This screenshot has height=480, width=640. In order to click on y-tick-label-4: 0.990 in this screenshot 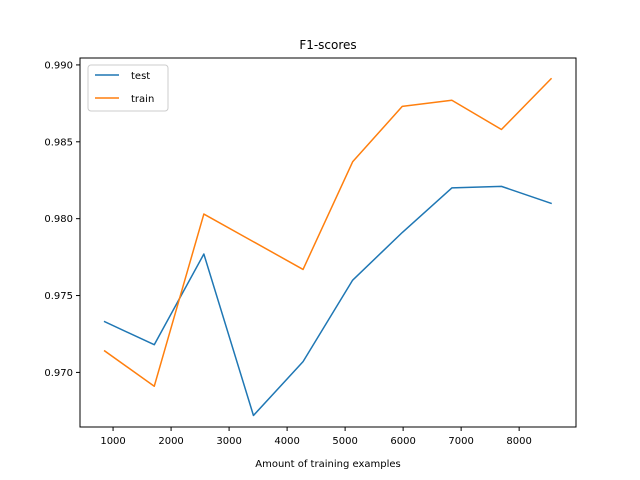, I will do `click(58, 65)`.